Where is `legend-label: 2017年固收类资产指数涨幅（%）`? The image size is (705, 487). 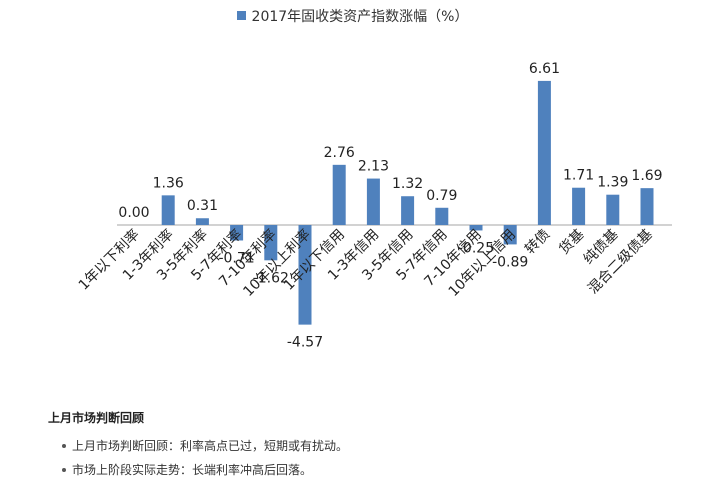
legend-label: 2017年固收类资产指数涨幅（%） is located at coordinates (360, 17).